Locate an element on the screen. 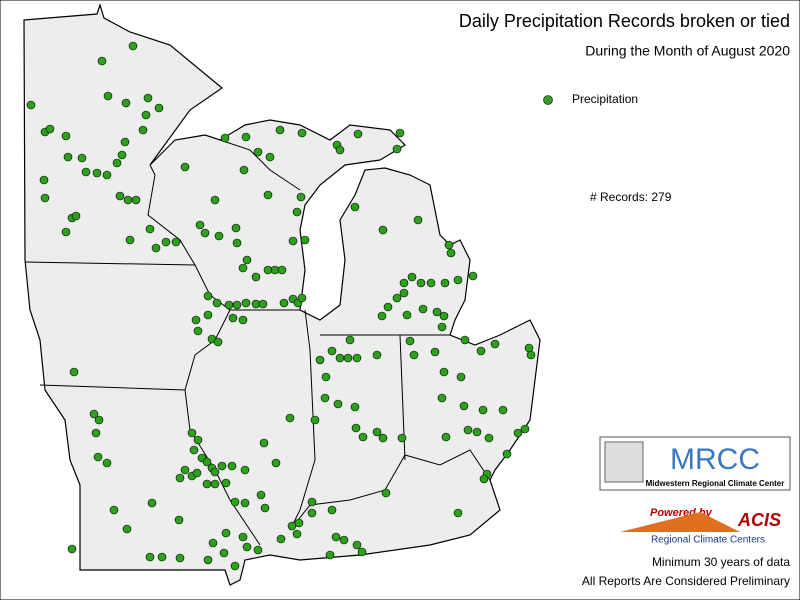  records-count: # Records: 279 is located at coordinates (631, 197).